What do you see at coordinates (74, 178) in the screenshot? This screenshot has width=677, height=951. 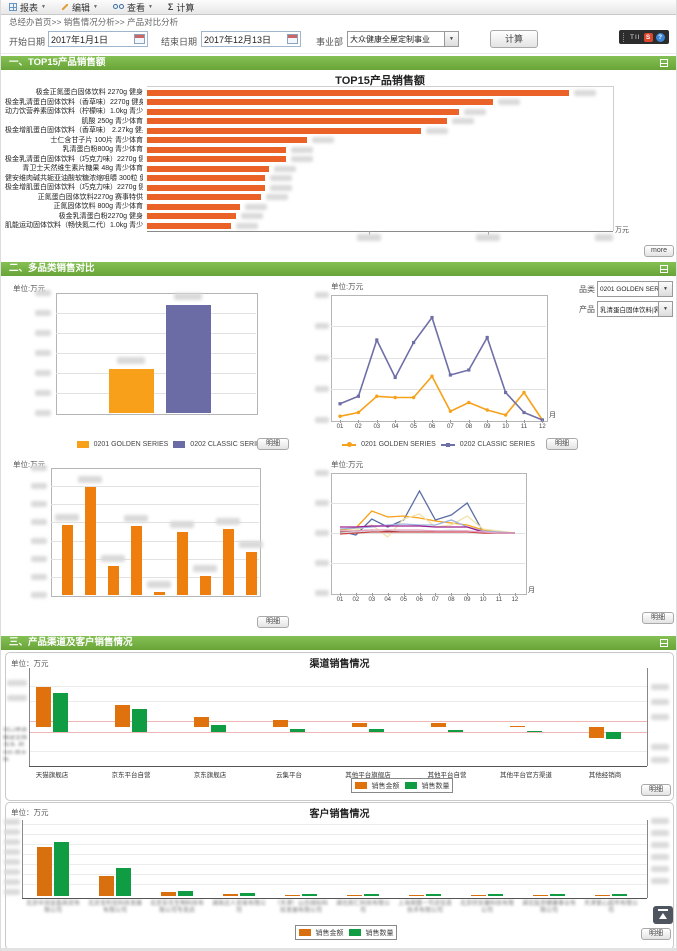 I see `top15-bar-label: 健安维肉碱共轭亚油酸软糖浓缩咀嚼 300粒 健身` at bounding box center [74, 178].